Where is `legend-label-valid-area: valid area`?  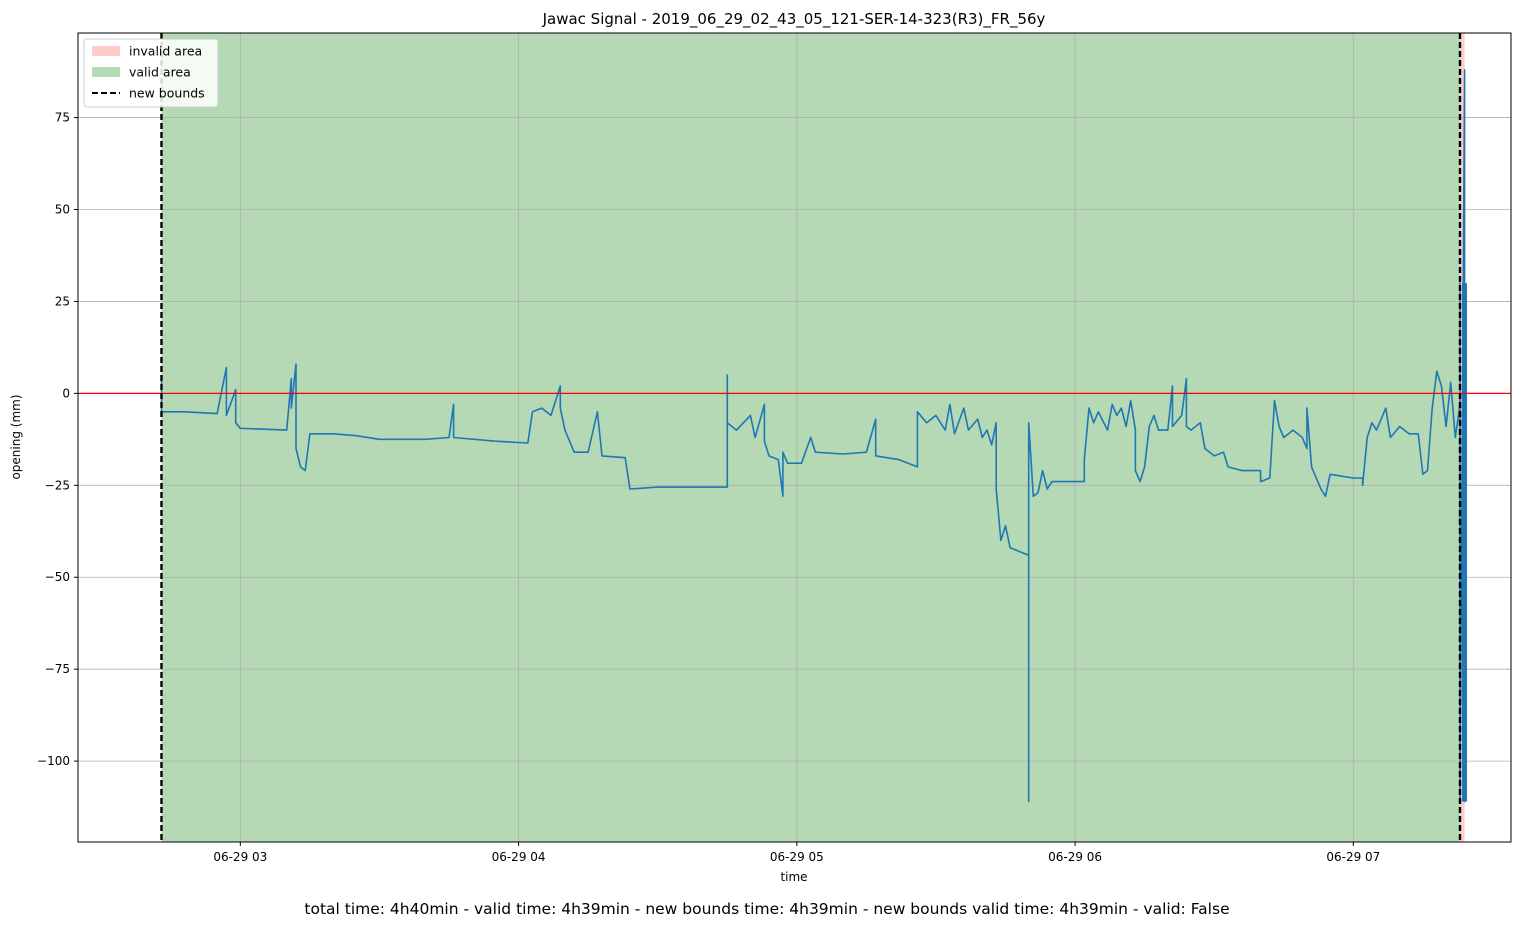 legend-label-valid-area: valid area is located at coordinates (160, 72).